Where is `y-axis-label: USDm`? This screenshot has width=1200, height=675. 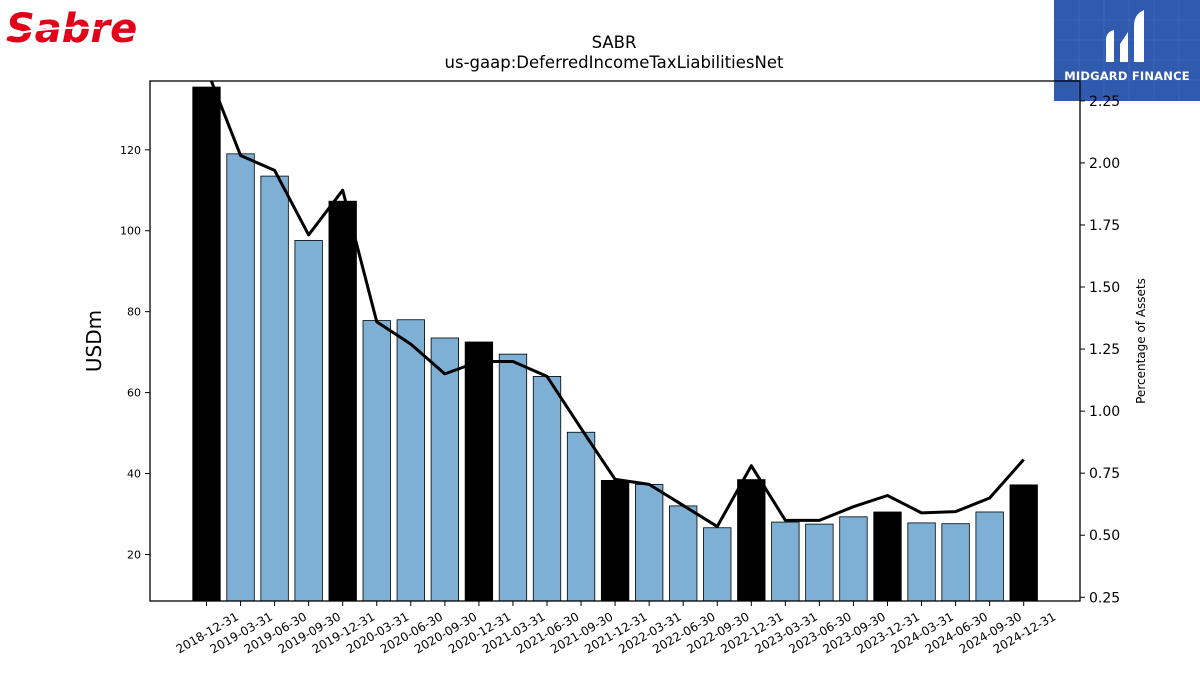 y-axis-label: USDm is located at coordinates (94, 341).